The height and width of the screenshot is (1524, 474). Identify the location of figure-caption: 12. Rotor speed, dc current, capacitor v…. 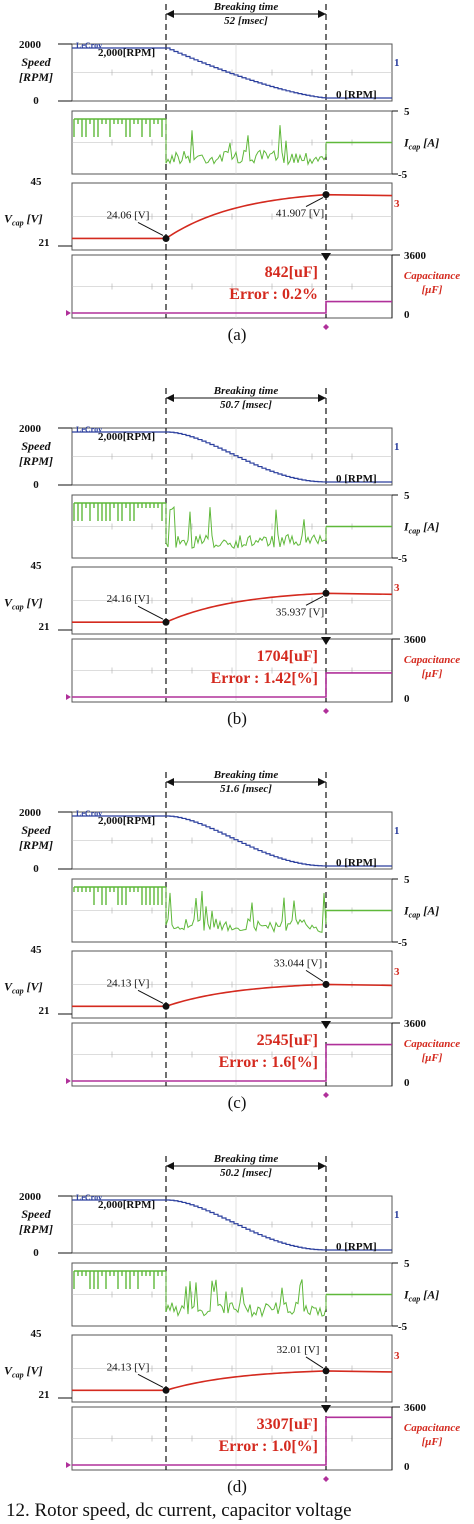
(179, 1510).